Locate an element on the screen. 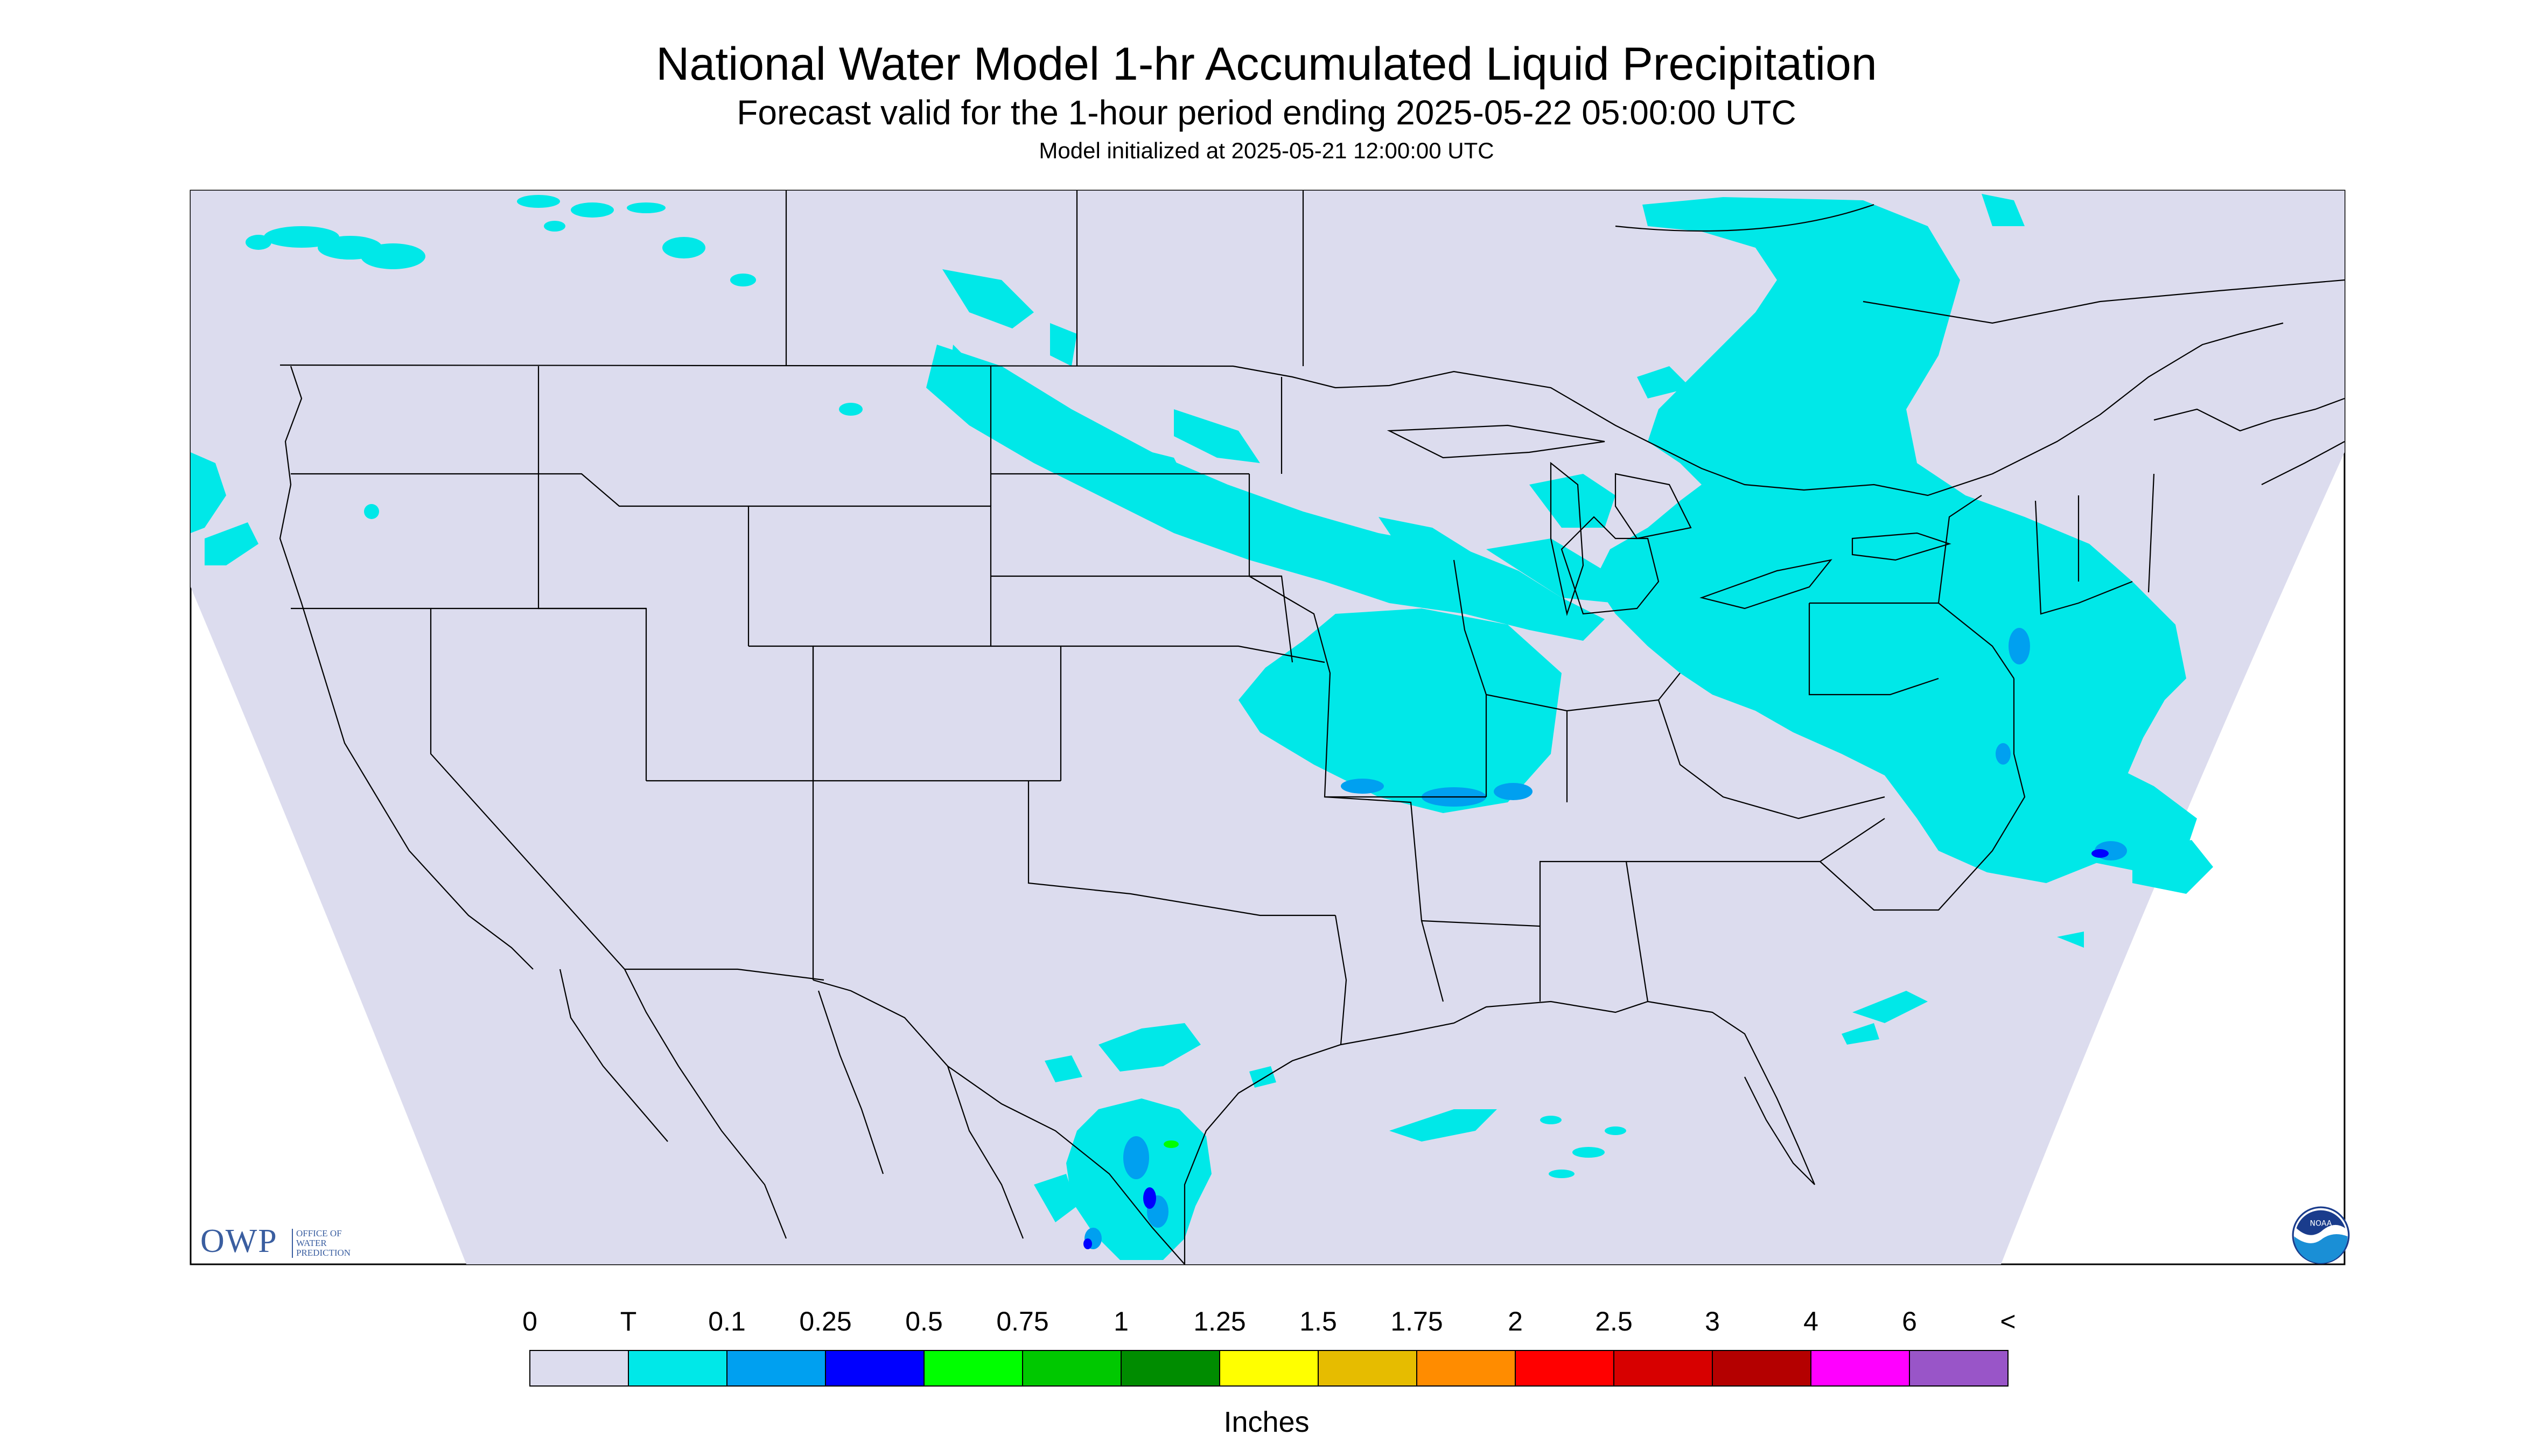 The height and width of the screenshot is (1456, 2533). colorbar-tick-label: 0.5 is located at coordinates (924, 1321).